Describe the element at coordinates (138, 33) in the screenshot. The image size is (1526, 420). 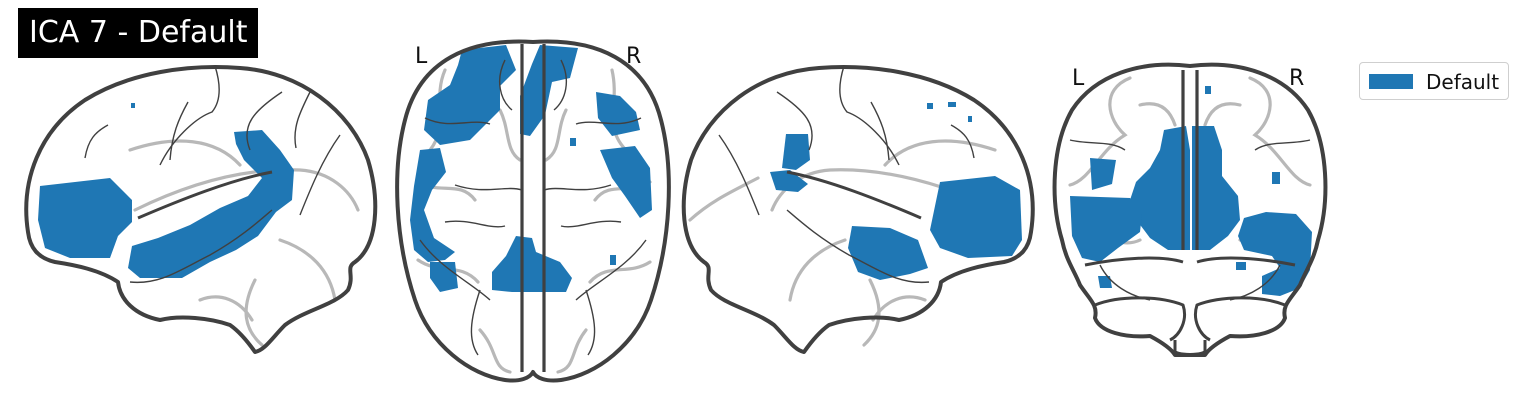
I see `figure-title: ICA 7 - Default` at that location.